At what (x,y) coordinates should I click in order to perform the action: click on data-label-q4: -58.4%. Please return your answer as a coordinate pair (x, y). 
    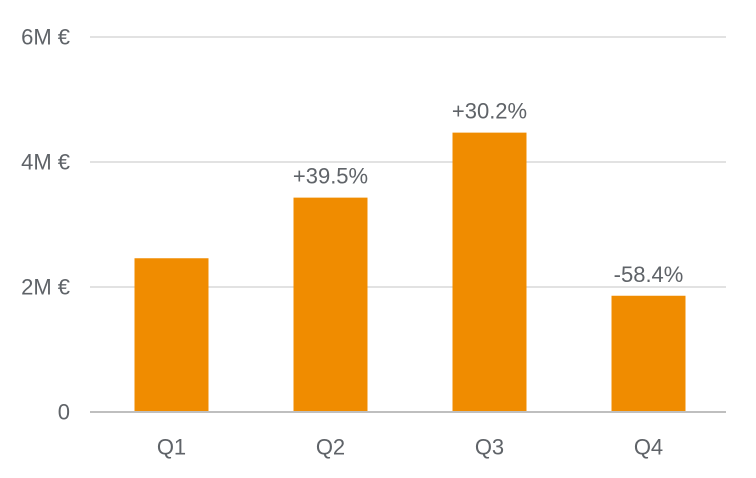
    Looking at the image, I should click on (649, 274).